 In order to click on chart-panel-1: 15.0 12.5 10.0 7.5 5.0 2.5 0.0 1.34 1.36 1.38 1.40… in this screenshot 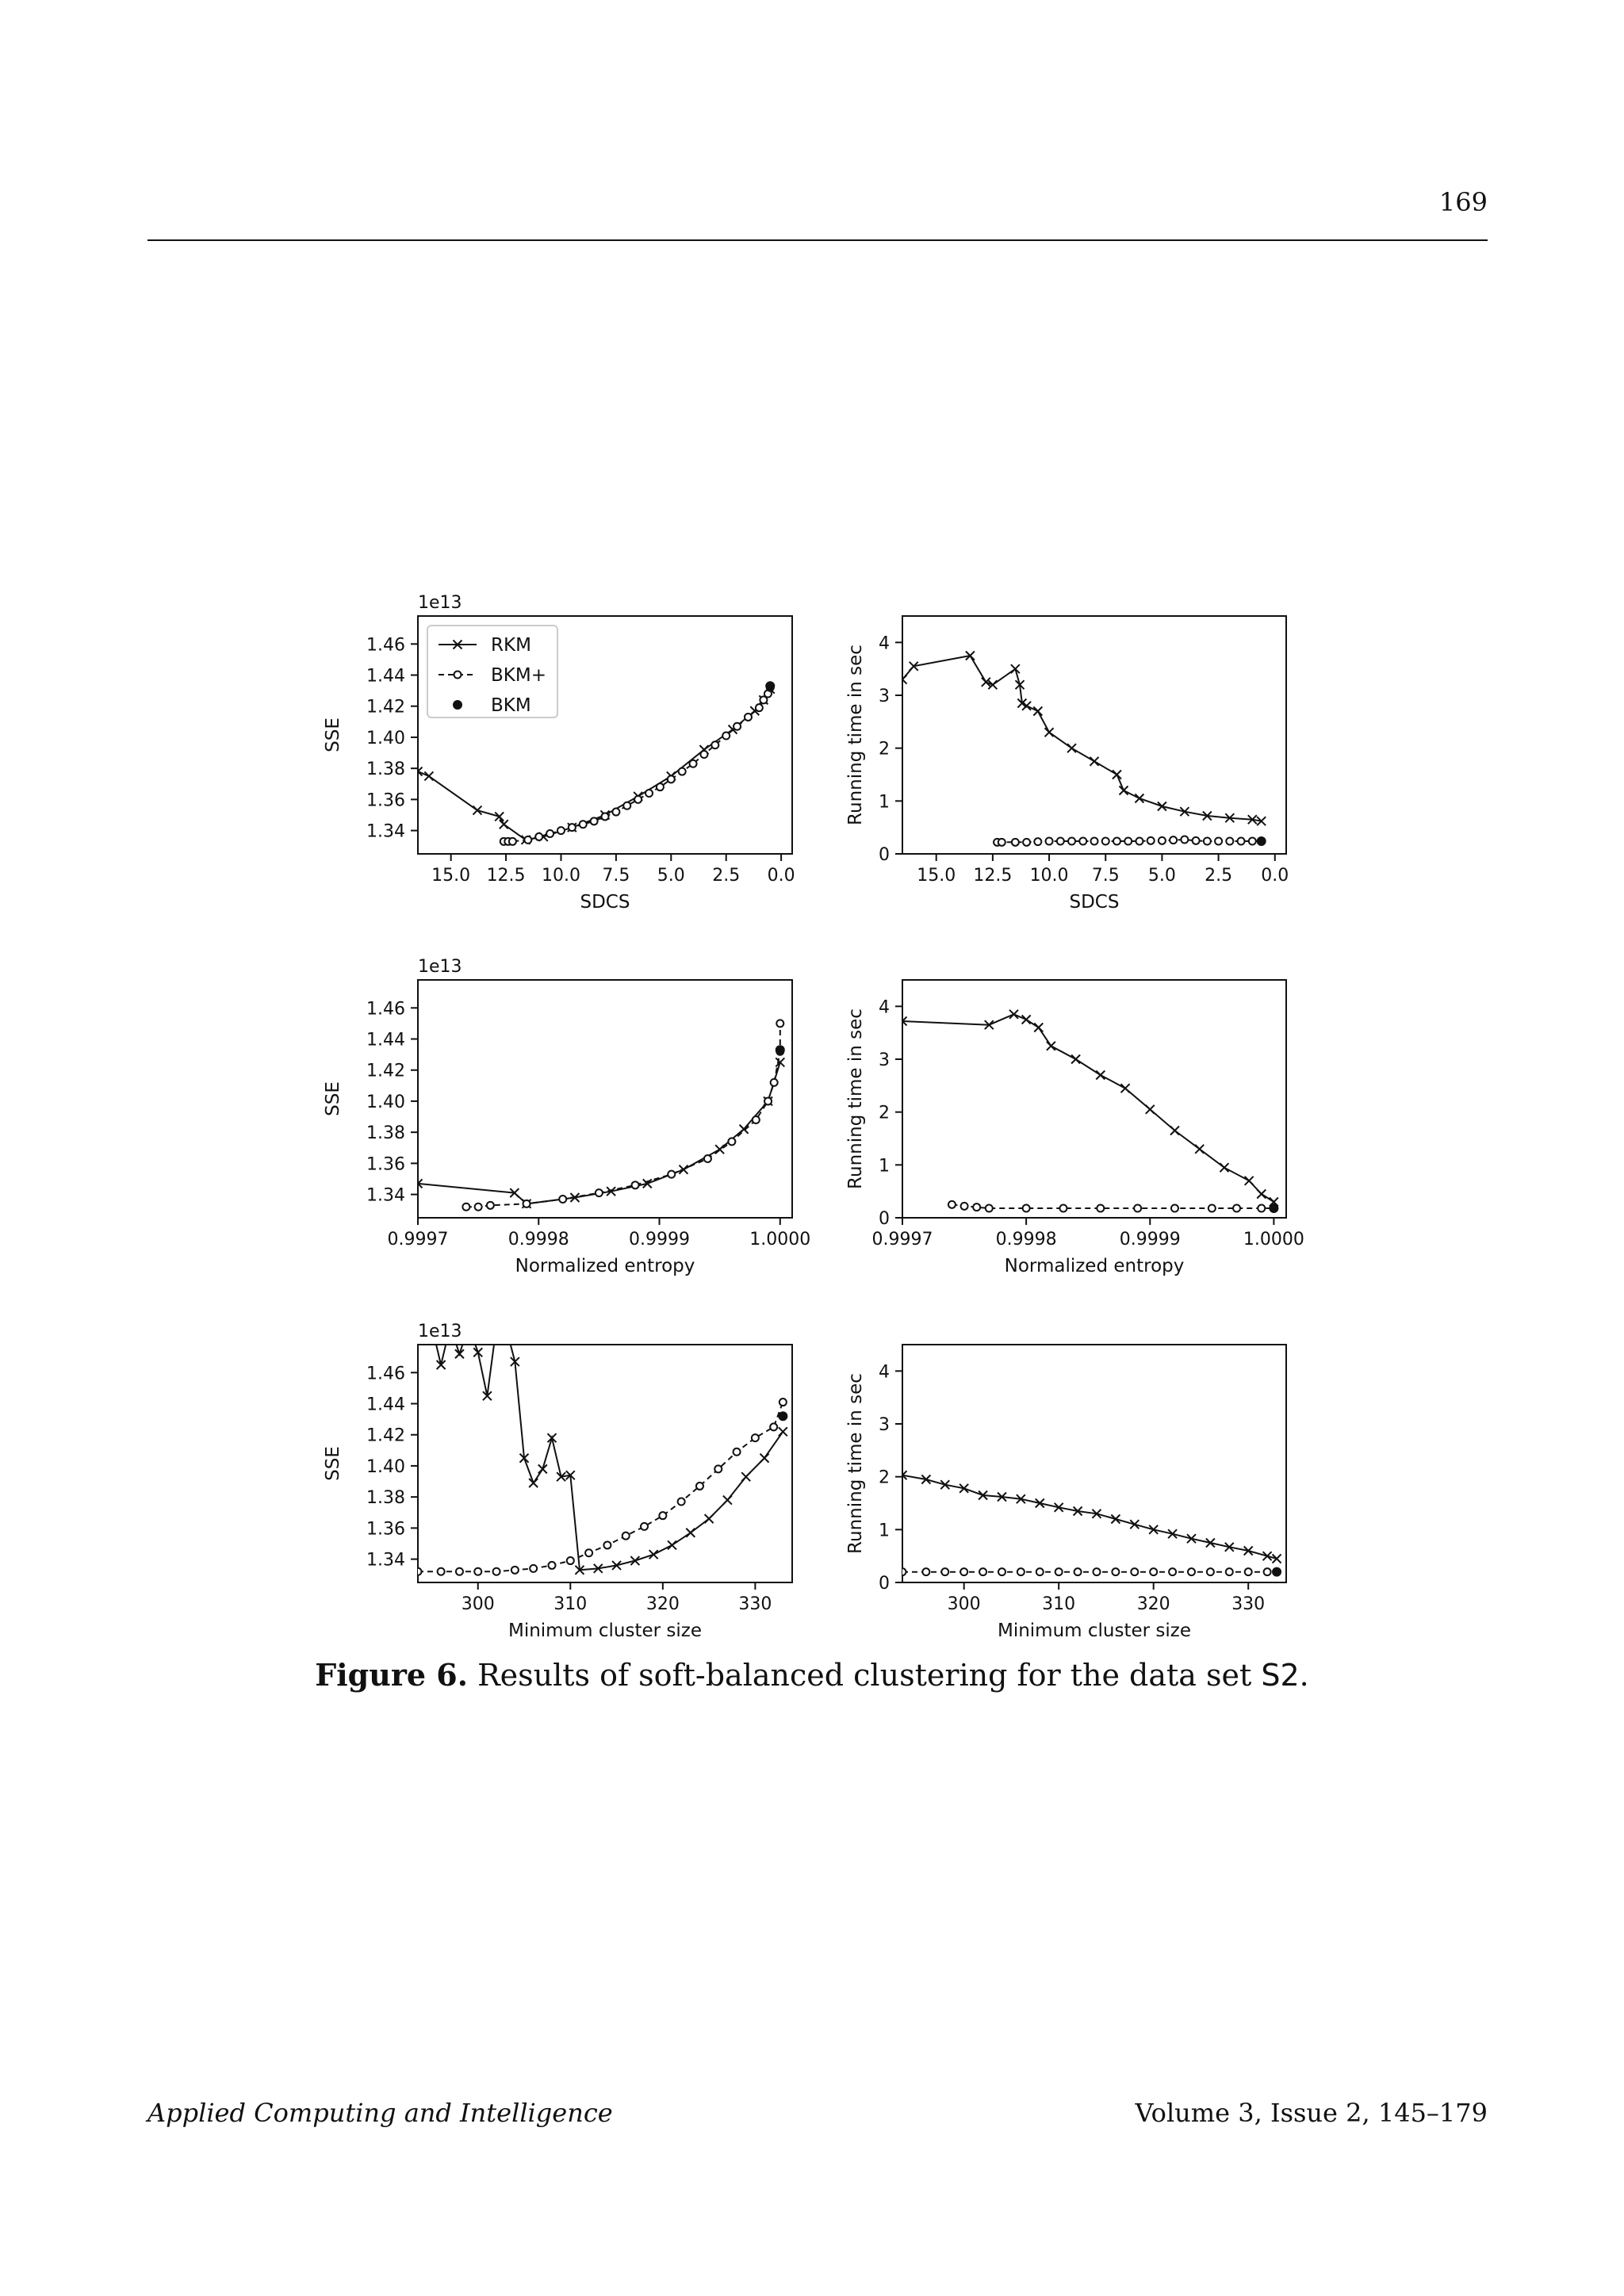, I will do `click(559, 753)`.